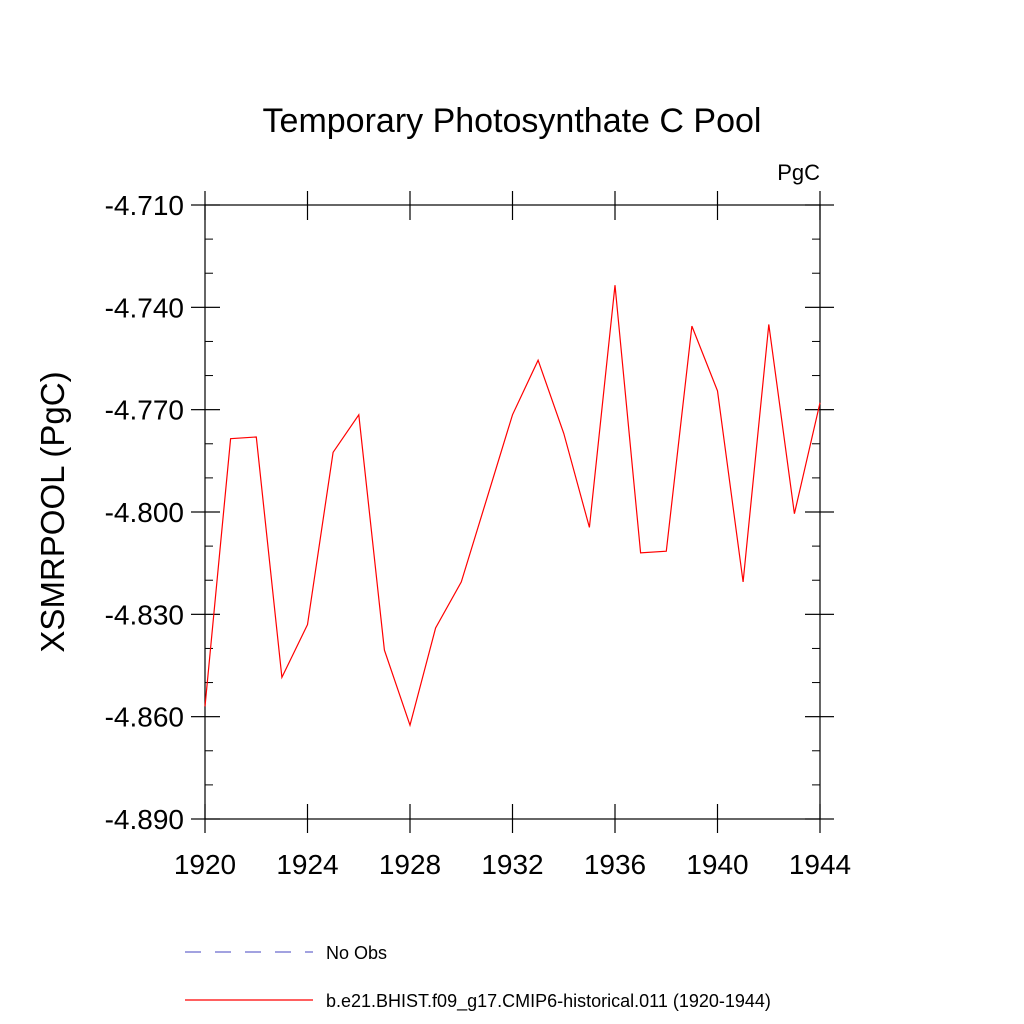 The width and height of the screenshot is (1024, 1024). What do you see at coordinates (144, 717) in the screenshot?
I see `y-tick-label: -4.860` at bounding box center [144, 717].